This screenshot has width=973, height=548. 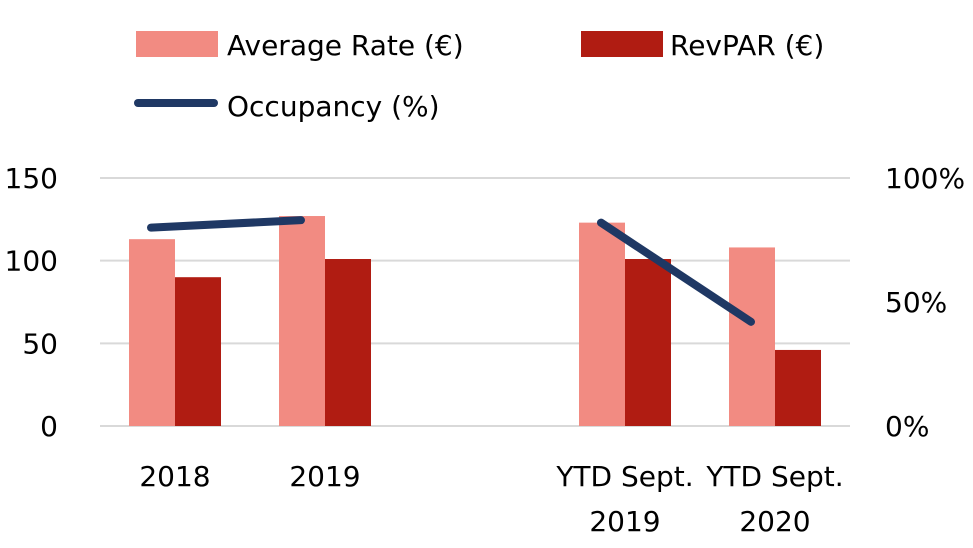 I want to click on legend-label-revpar: RevPAR (€), so click(x=747, y=45).